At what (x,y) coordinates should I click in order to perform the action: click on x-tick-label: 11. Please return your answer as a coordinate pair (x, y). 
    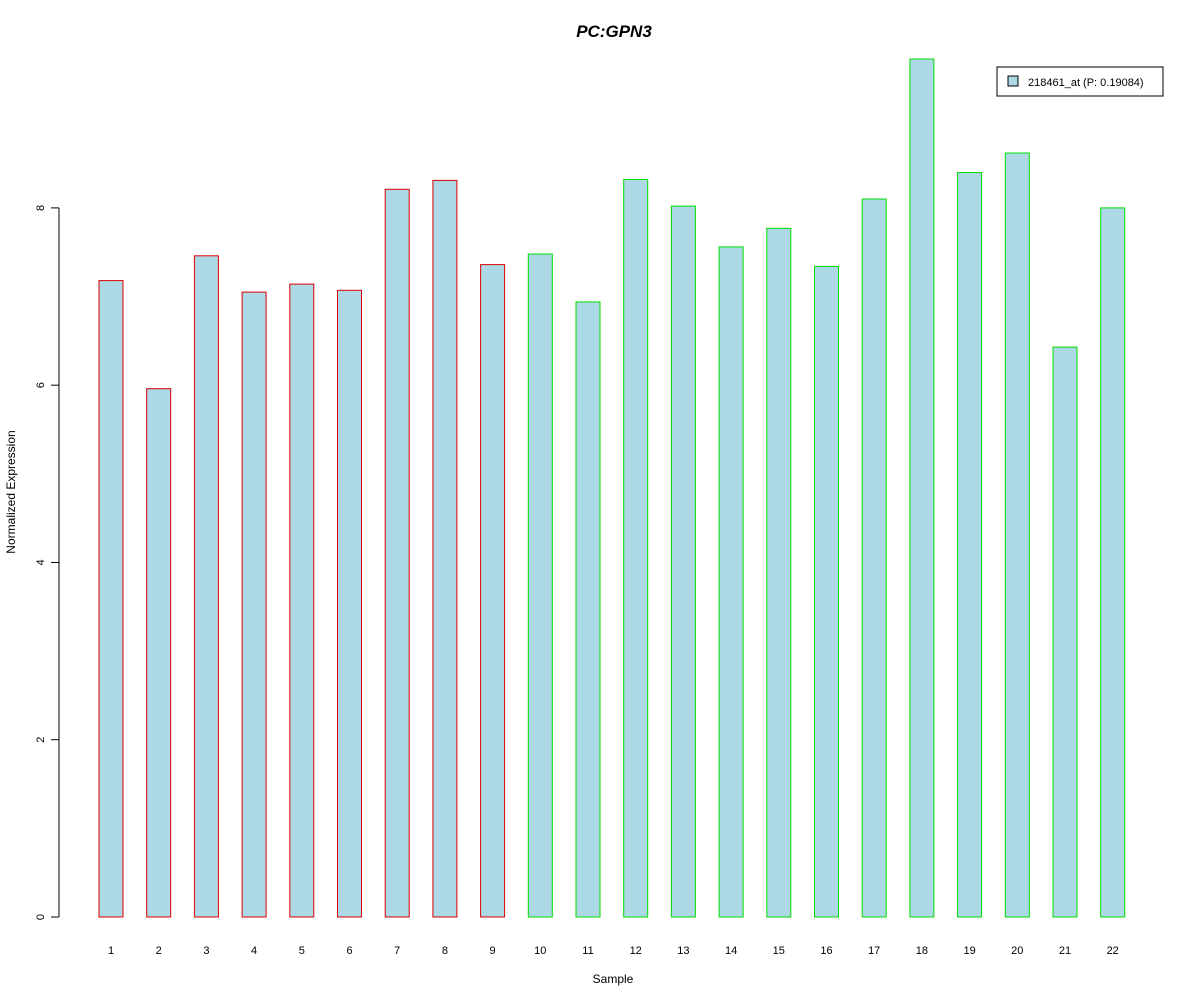
    Looking at the image, I should click on (587, 951).